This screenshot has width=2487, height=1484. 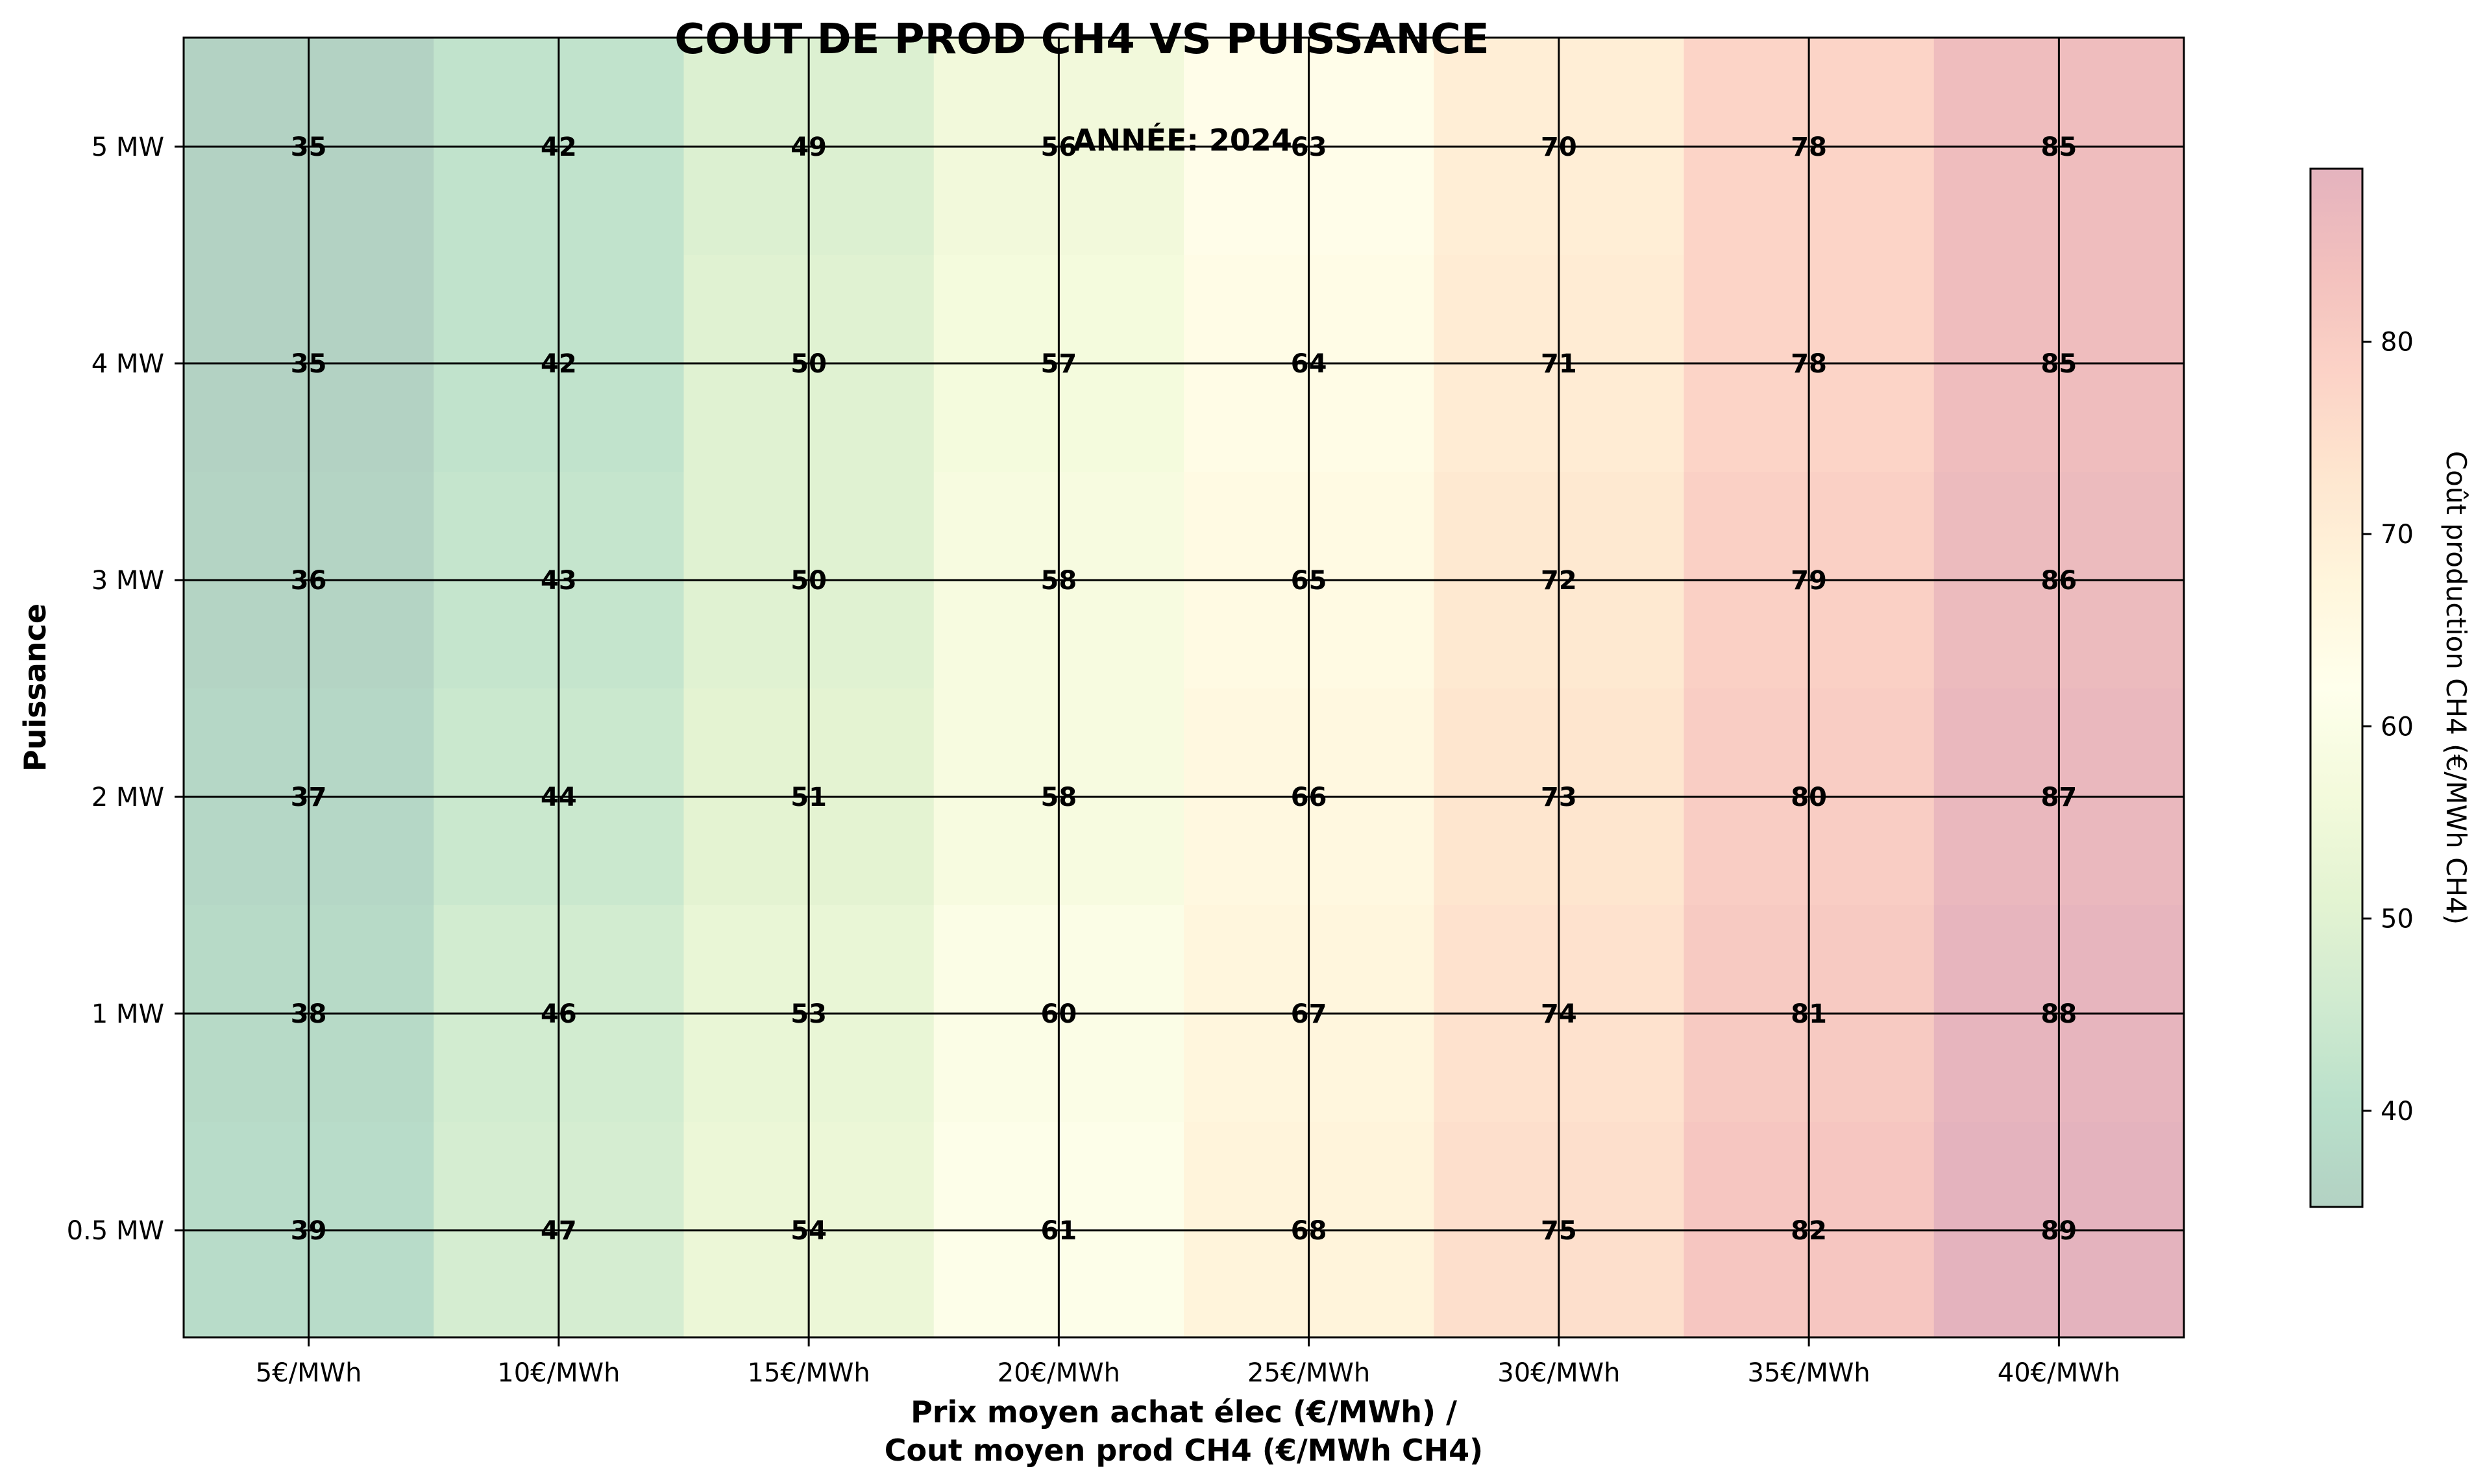 What do you see at coordinates (1559, 1373) in the screenshot?
I see `x-tick-label: 30€/MWh` at bounding box center [1559, 1373].